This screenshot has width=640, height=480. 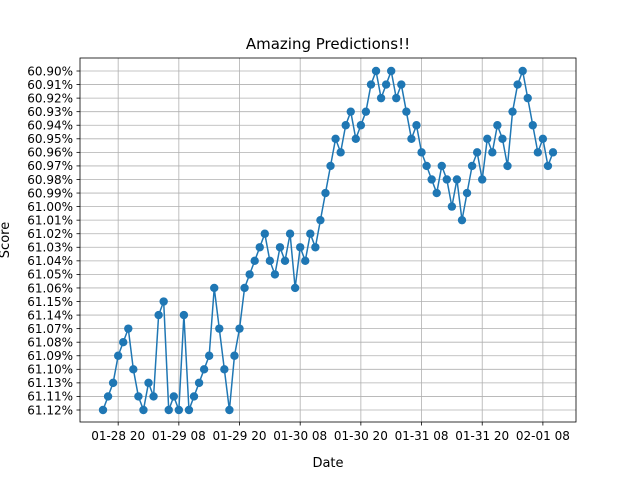 I want to click on chart-title: Amazing Predictions!!, so click(x=328, y=44).